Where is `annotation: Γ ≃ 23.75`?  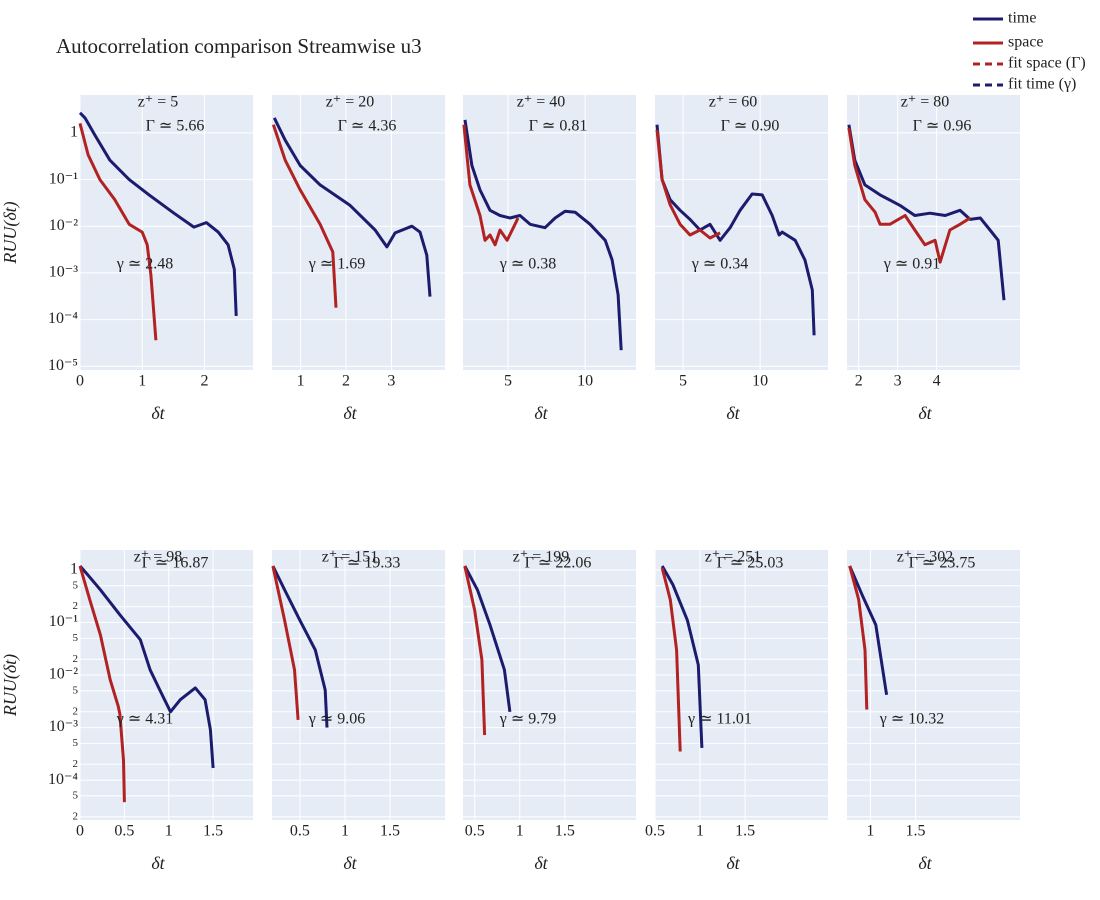 annotation: Γ ≃ 23.75 is located at coordinates (942, 563).